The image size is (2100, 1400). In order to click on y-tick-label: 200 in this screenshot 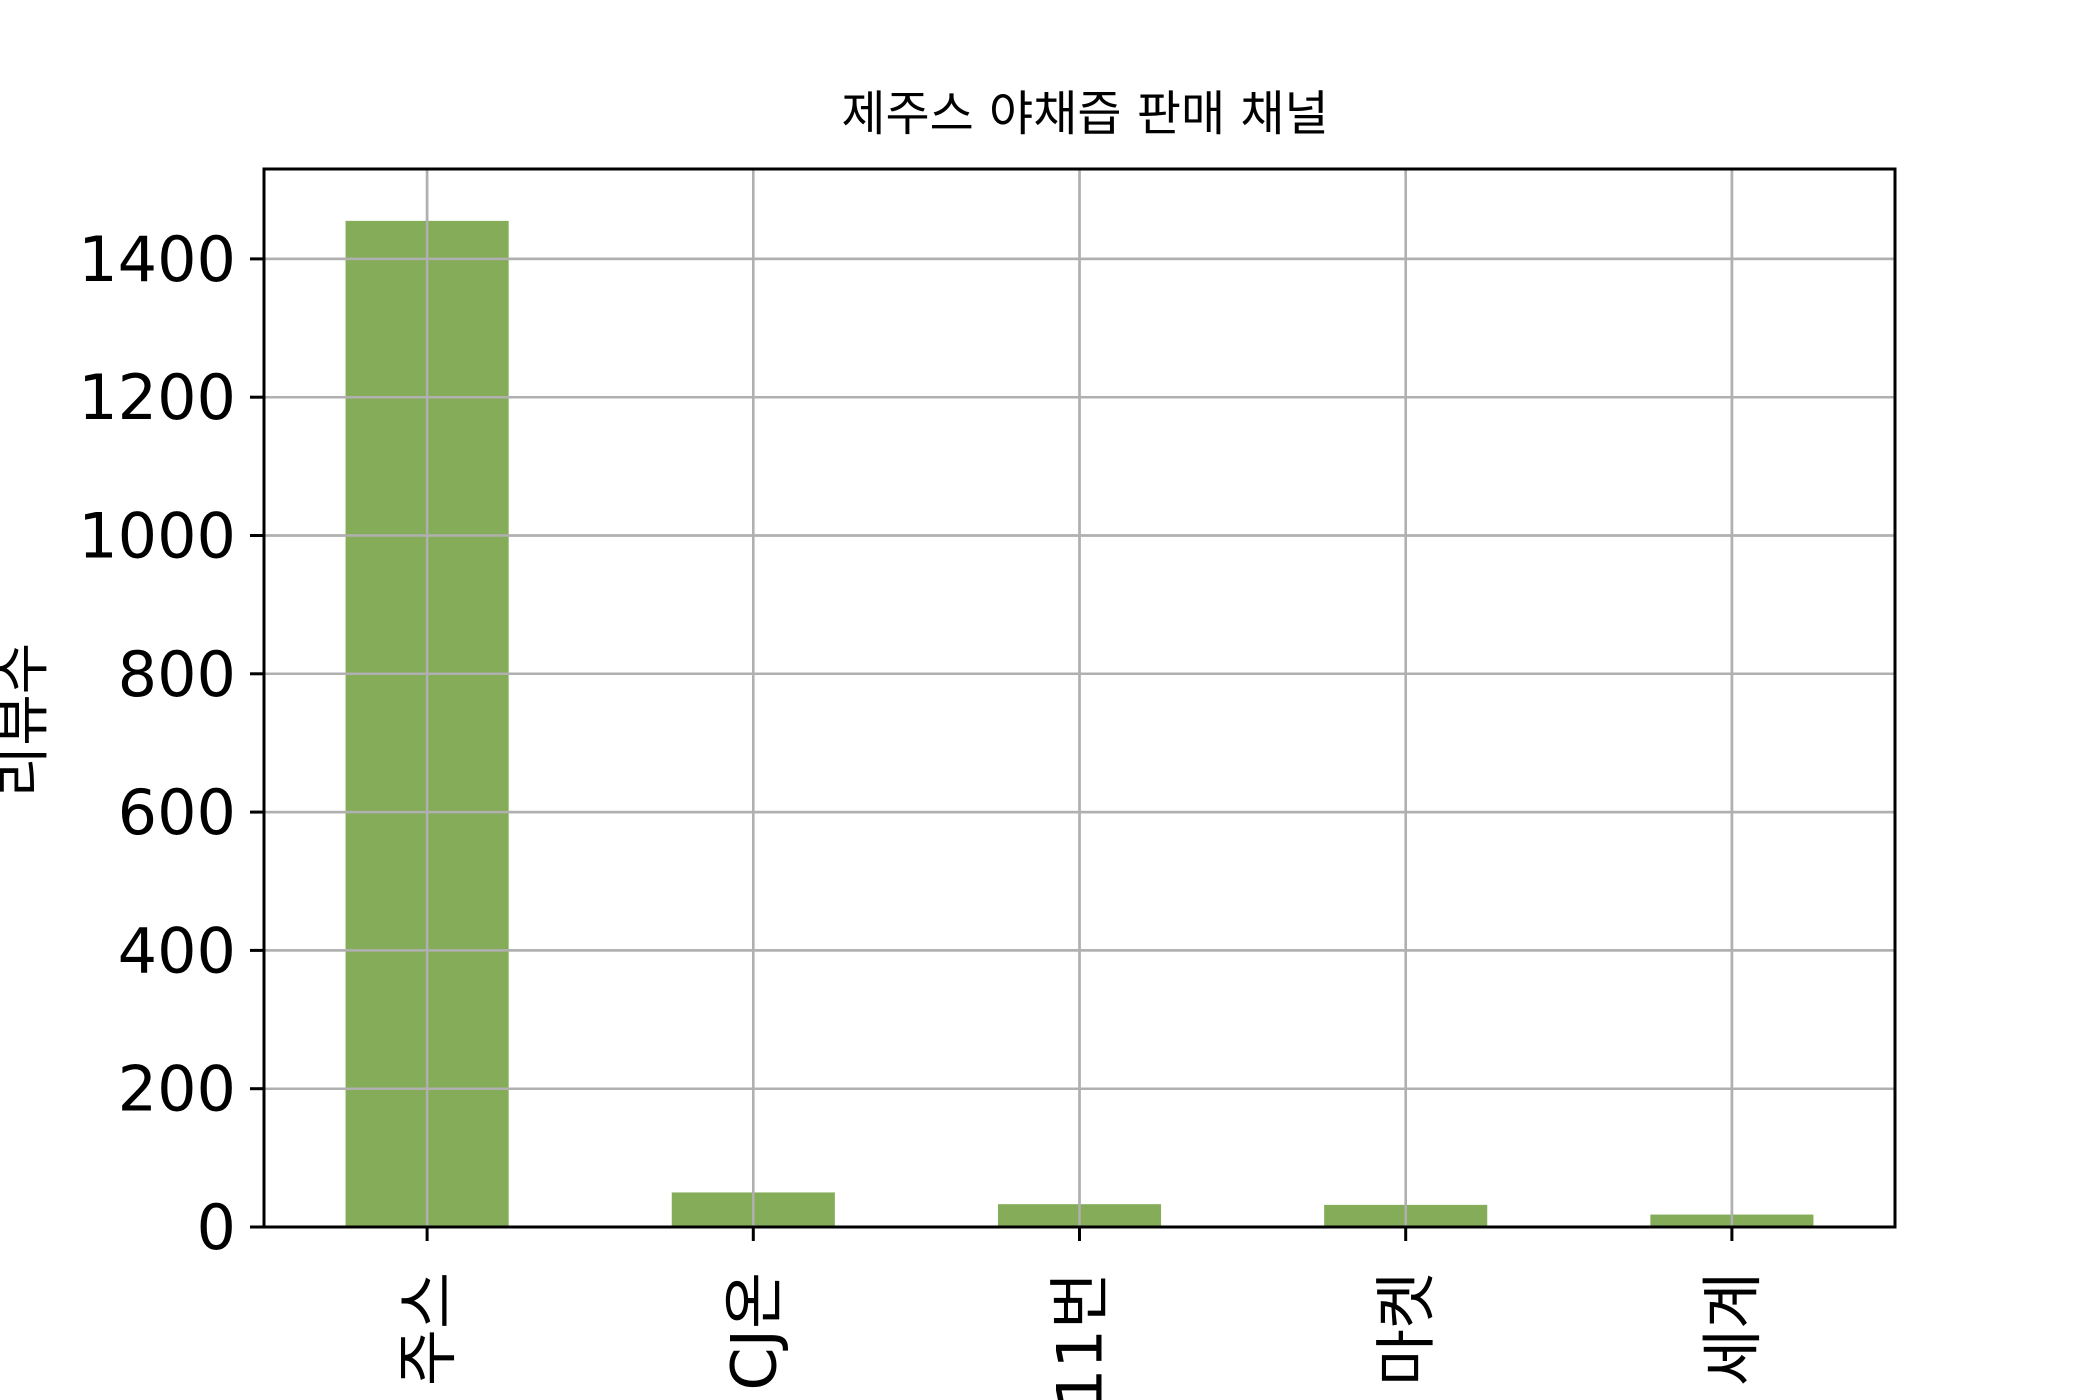, I will do `click(177, 1089)`.